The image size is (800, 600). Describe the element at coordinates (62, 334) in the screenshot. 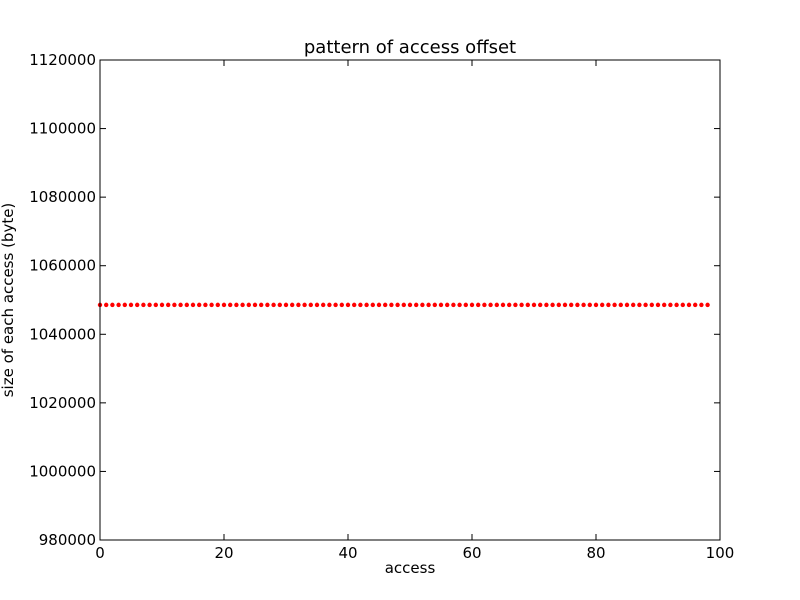

I see `y-tick-label: 1040000` at that location.